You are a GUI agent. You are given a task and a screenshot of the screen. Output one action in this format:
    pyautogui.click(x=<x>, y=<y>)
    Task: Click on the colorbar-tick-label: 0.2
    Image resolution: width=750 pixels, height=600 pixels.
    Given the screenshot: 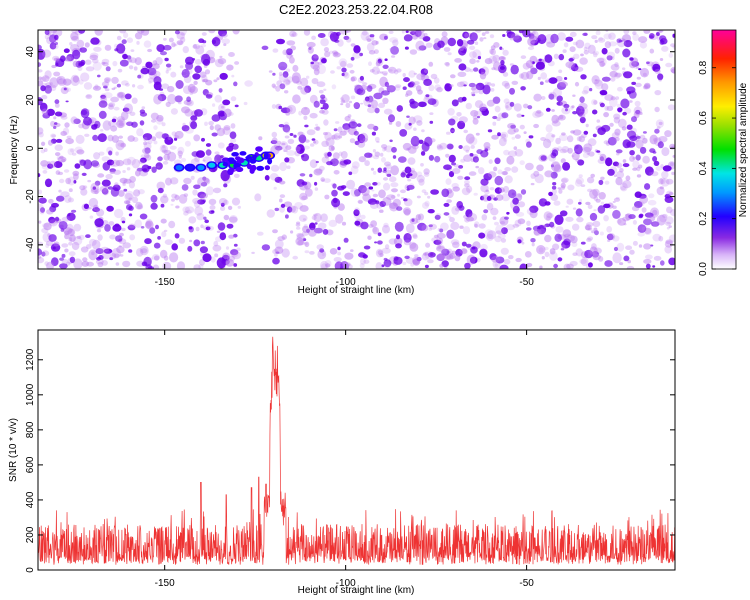 What is the action you would take?
    pyautogui.click(x=703, y=218)
    